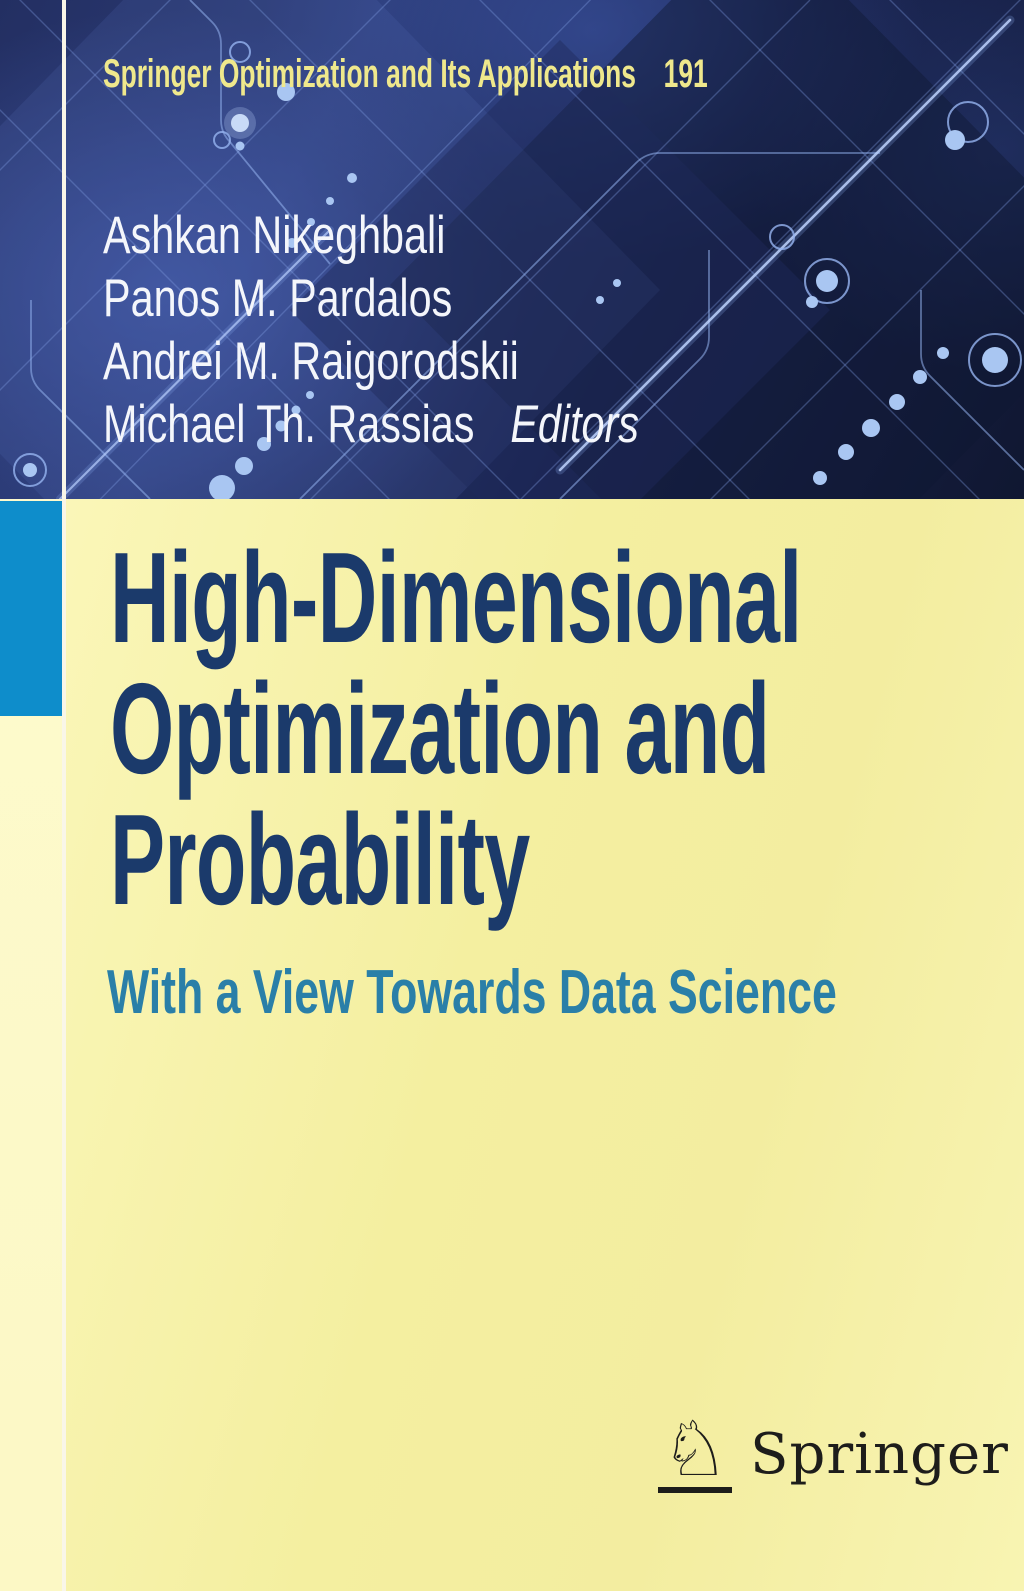 The height and width of the screenshot is (1591, 1024). What do you see at coordinates (278, 298) in the screenshot?
I see `editor-name: Panos M. Pardalos` at bounding box center [278, 298].